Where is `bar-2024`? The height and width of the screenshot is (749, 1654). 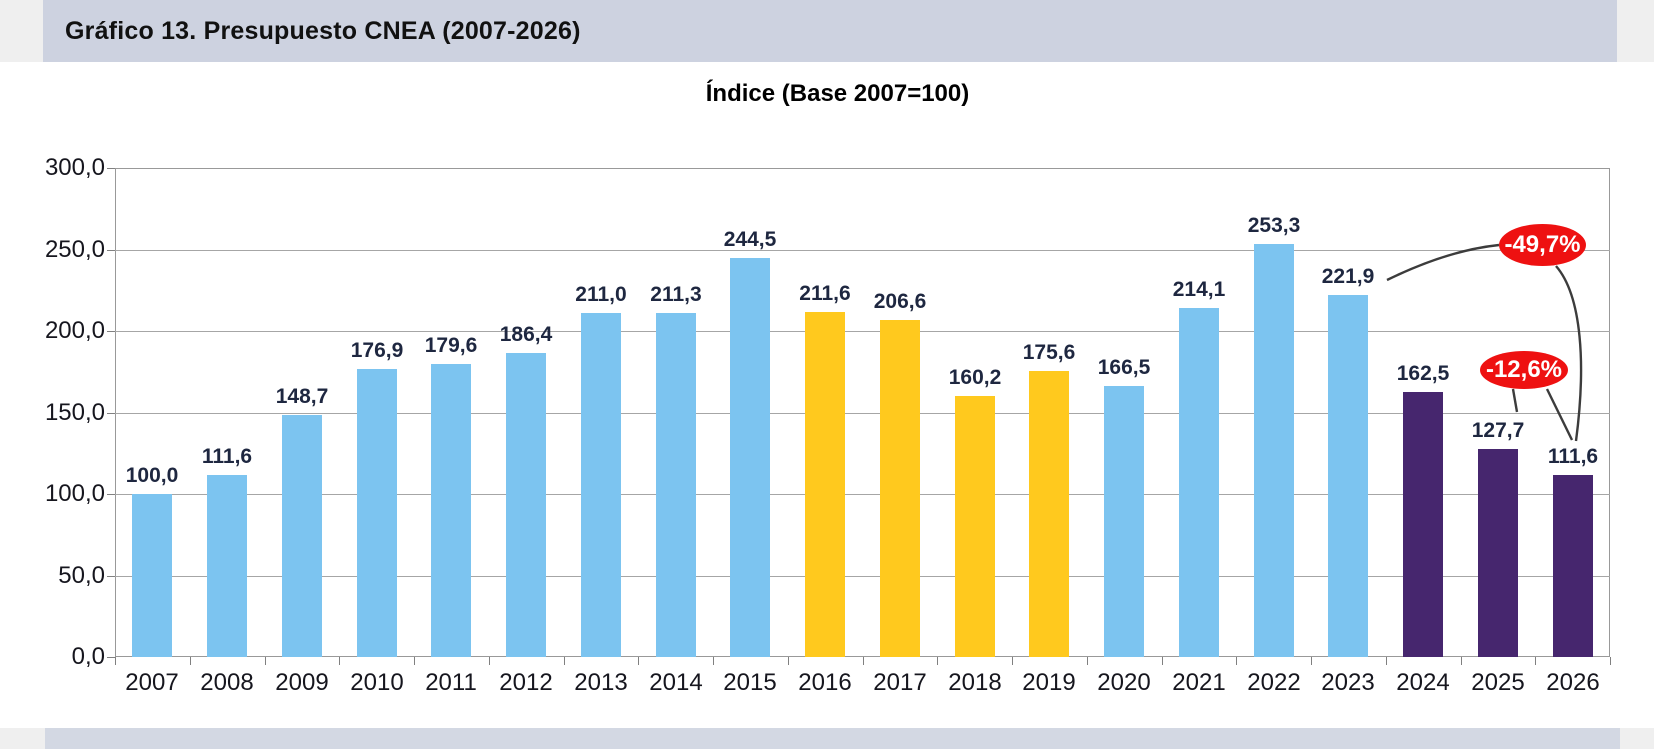
bar-2024 is located at coordinates (1423, 524).